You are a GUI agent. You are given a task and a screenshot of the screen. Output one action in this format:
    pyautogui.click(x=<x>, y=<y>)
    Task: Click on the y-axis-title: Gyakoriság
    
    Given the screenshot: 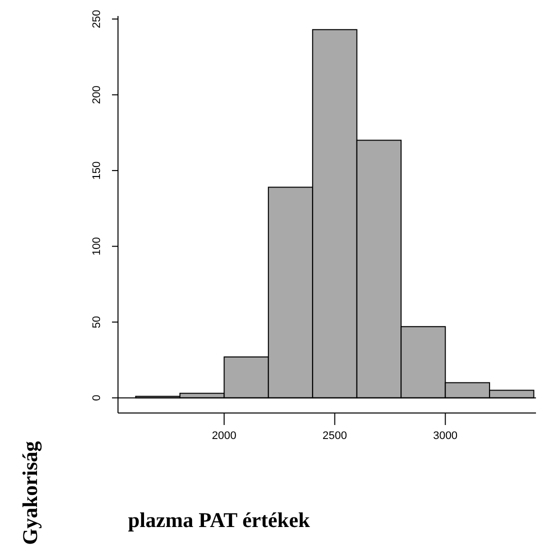 What is the action you would take?
    pyautogui.click(x=30, y=493)
    